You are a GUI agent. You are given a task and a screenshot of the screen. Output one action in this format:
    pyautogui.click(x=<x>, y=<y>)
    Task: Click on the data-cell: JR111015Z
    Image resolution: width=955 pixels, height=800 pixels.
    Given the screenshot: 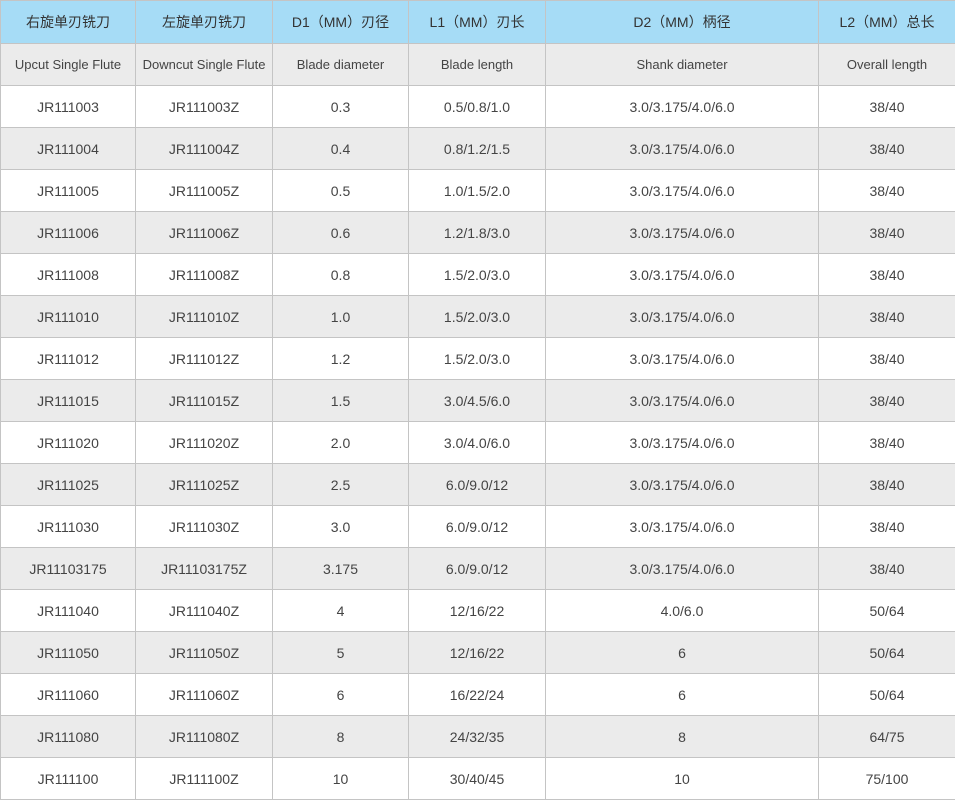 What is the action you would take?
    pyautogui.click(x=204, y=400)
    